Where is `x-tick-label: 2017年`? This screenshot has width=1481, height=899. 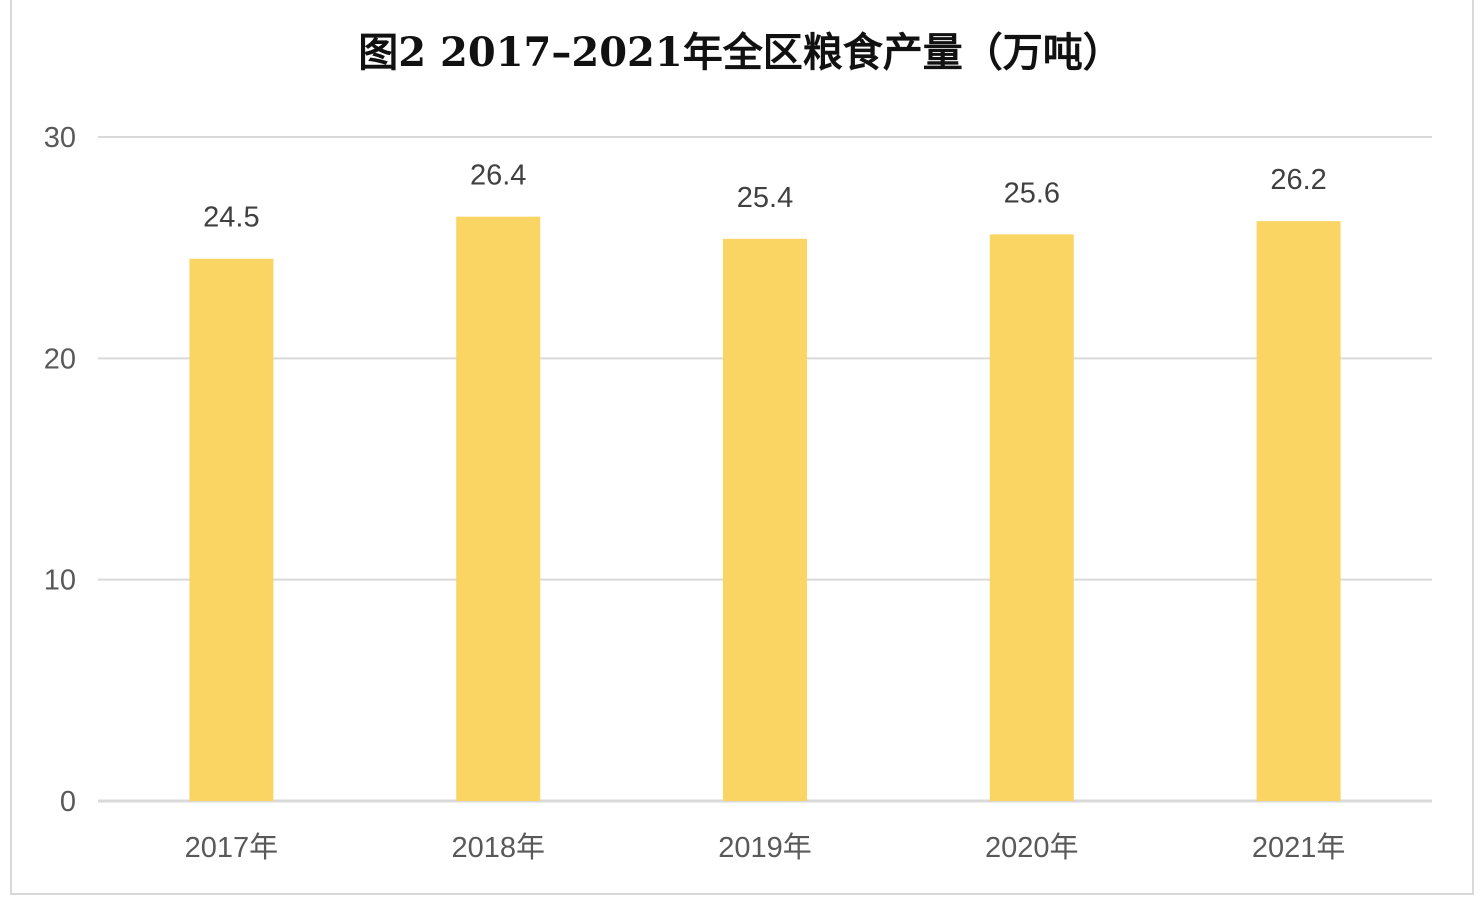
x-tick-label: 2017年 is located at coordinates (232, 847).